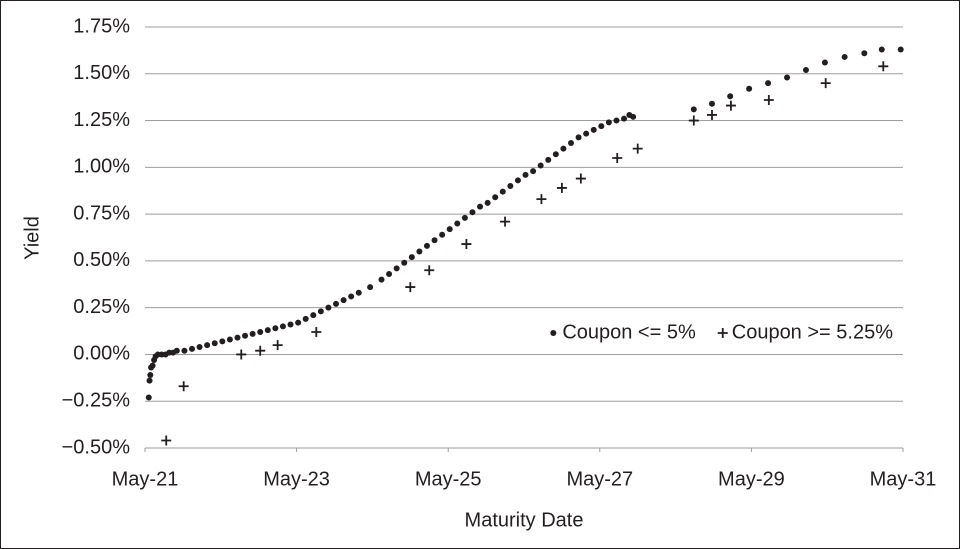  What do you see at coordinates (101, 307) in the screenshot?
I see `y-tick-label: 0.25%` at bounding box center [101, 307].